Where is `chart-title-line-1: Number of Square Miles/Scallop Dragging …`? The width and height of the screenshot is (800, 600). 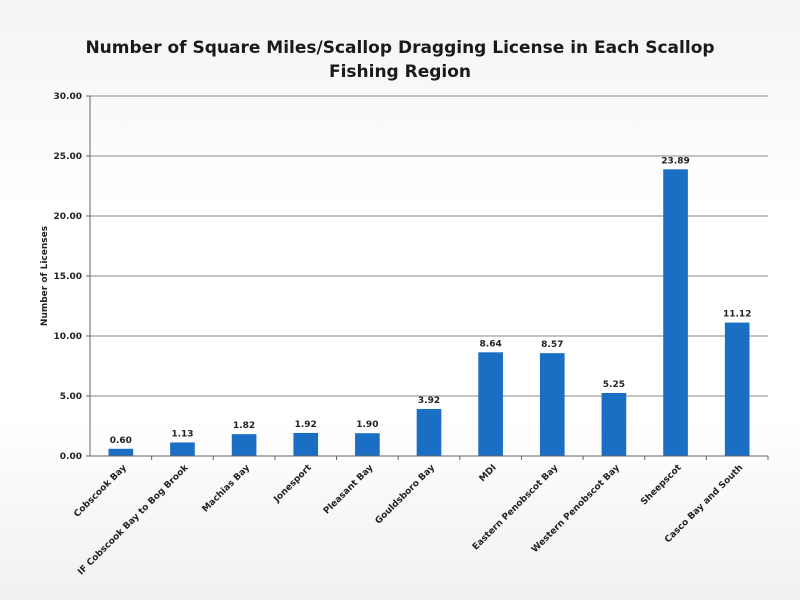
chart-title-line-1: Number of Square Miles/Scallop Dragging … is located at coordinates (400, 48).